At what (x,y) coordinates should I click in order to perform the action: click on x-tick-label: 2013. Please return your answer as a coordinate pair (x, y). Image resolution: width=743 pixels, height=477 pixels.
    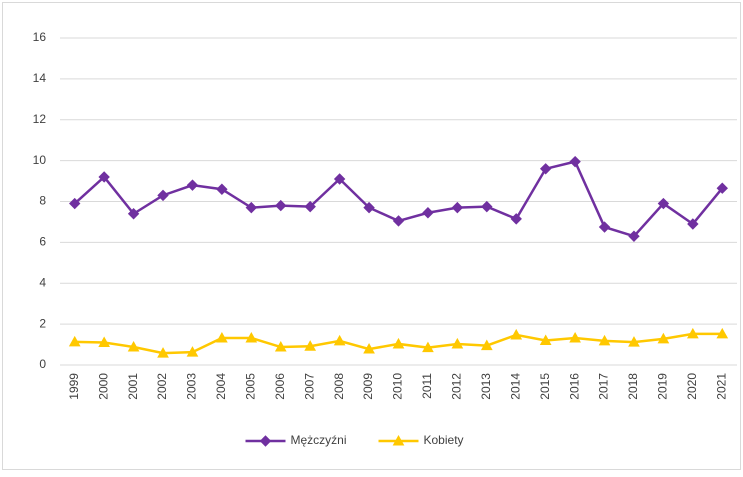
    Looking at the image, I should click on (486, 386).